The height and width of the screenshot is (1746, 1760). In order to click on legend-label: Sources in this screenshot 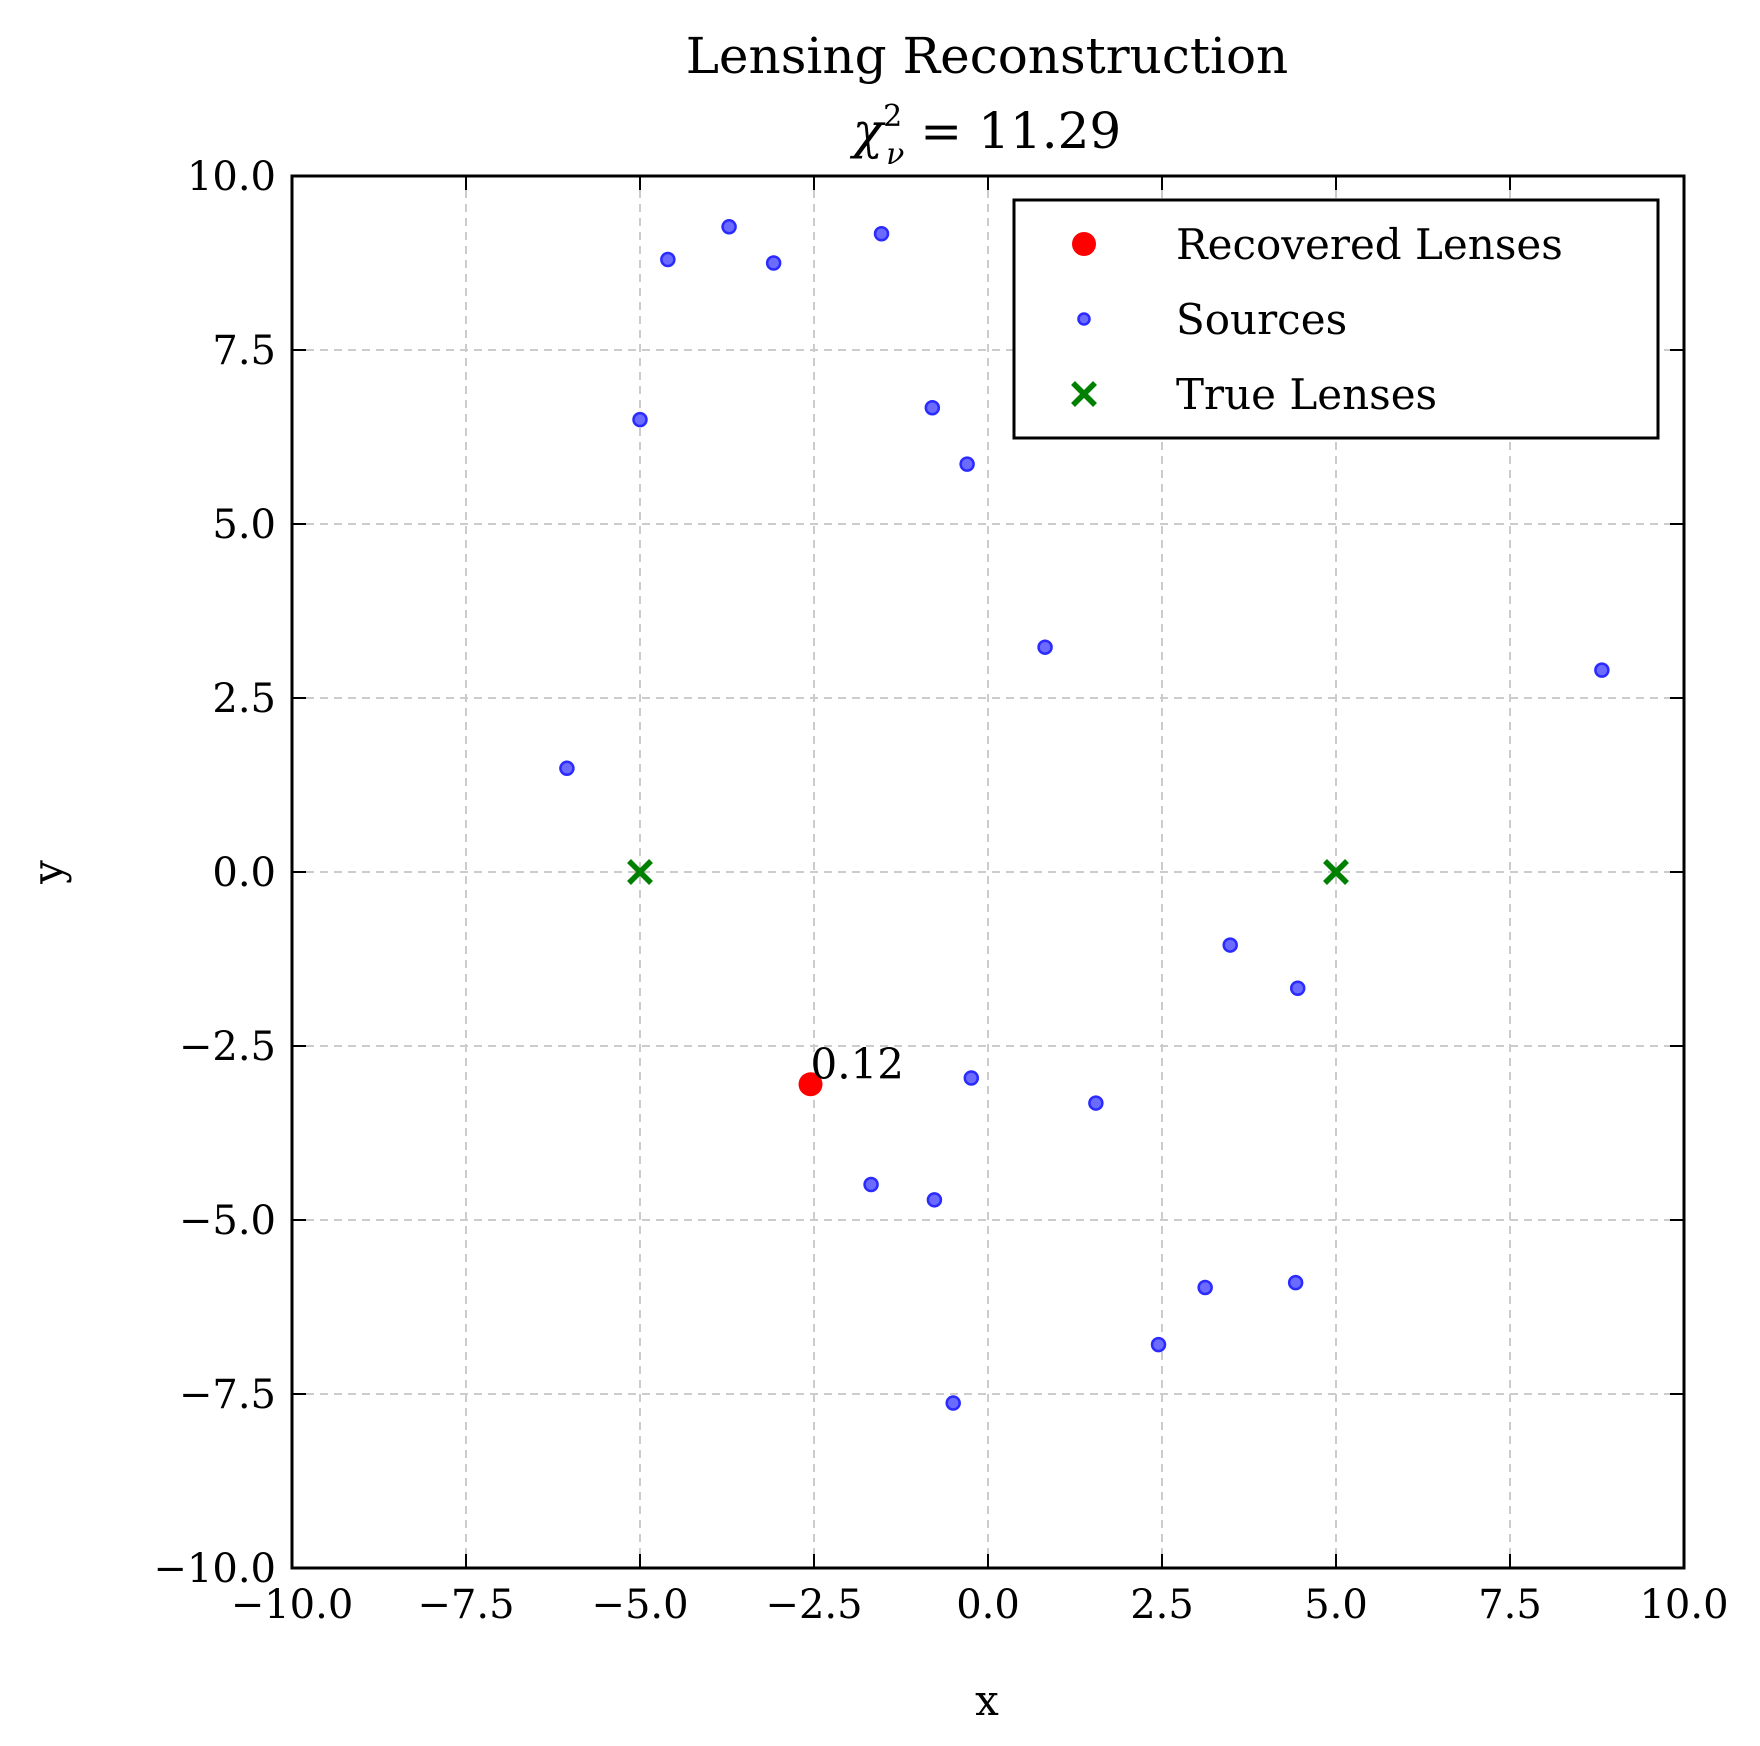, I will do `click(1261, 319)`.